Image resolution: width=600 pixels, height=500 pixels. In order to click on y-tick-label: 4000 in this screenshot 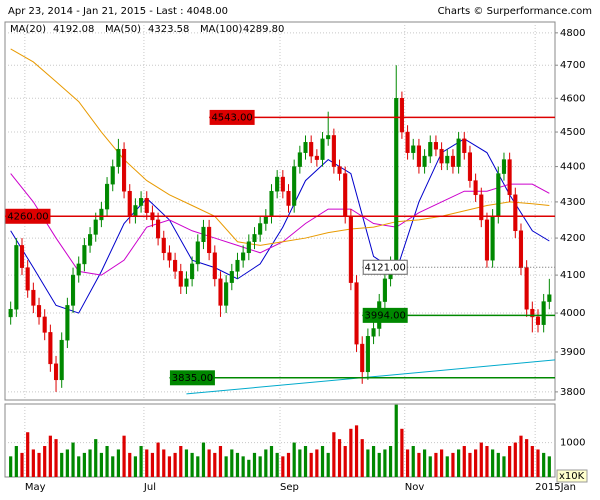, I will do `click(572, 313)`.